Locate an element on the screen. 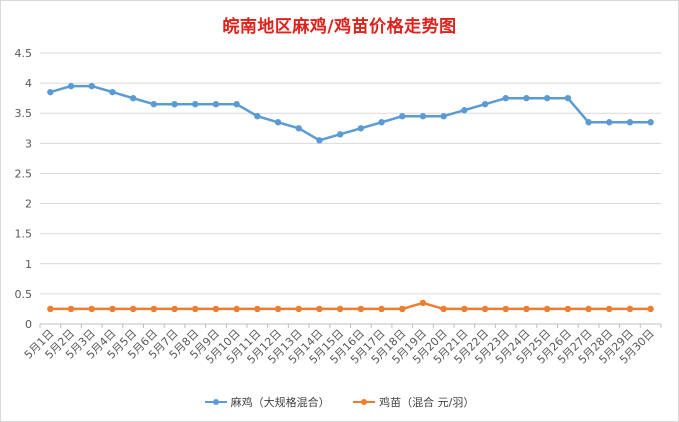  legend-label-series-2: 鸡苗（混合 元/羽） is located at coordinates (427, 402).